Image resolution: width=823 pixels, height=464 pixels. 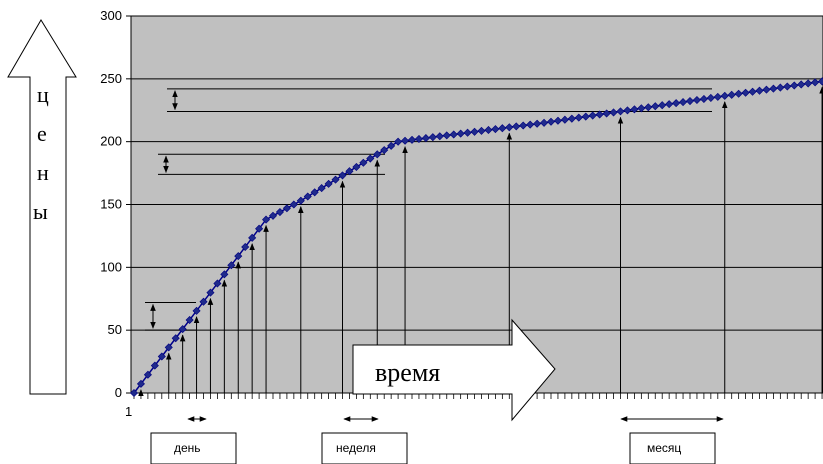 I want to click on y-label-letter-1: ц, so click(x=43, y=94).